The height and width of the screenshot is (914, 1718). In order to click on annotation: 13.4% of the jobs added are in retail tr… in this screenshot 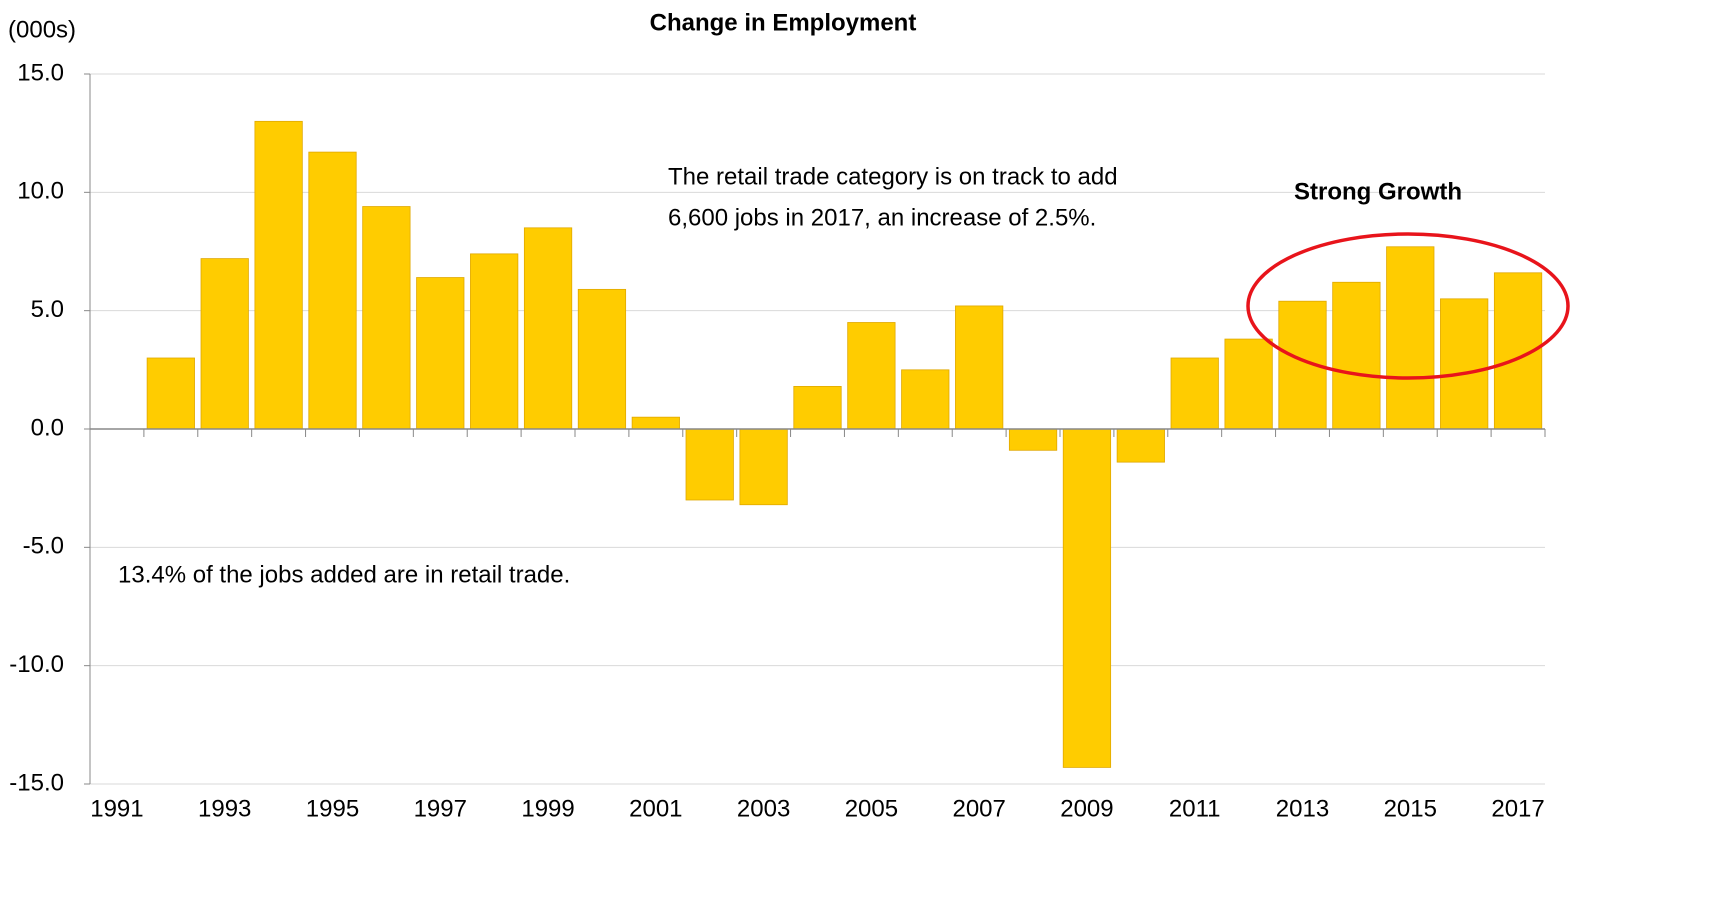, I will do `click(344, 574)`.